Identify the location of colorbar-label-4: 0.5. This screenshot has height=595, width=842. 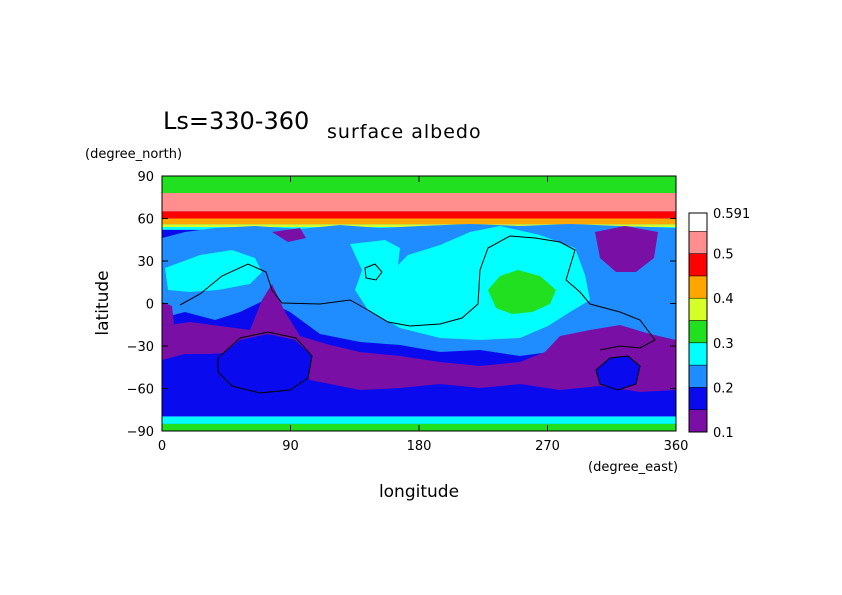
(723, 255).